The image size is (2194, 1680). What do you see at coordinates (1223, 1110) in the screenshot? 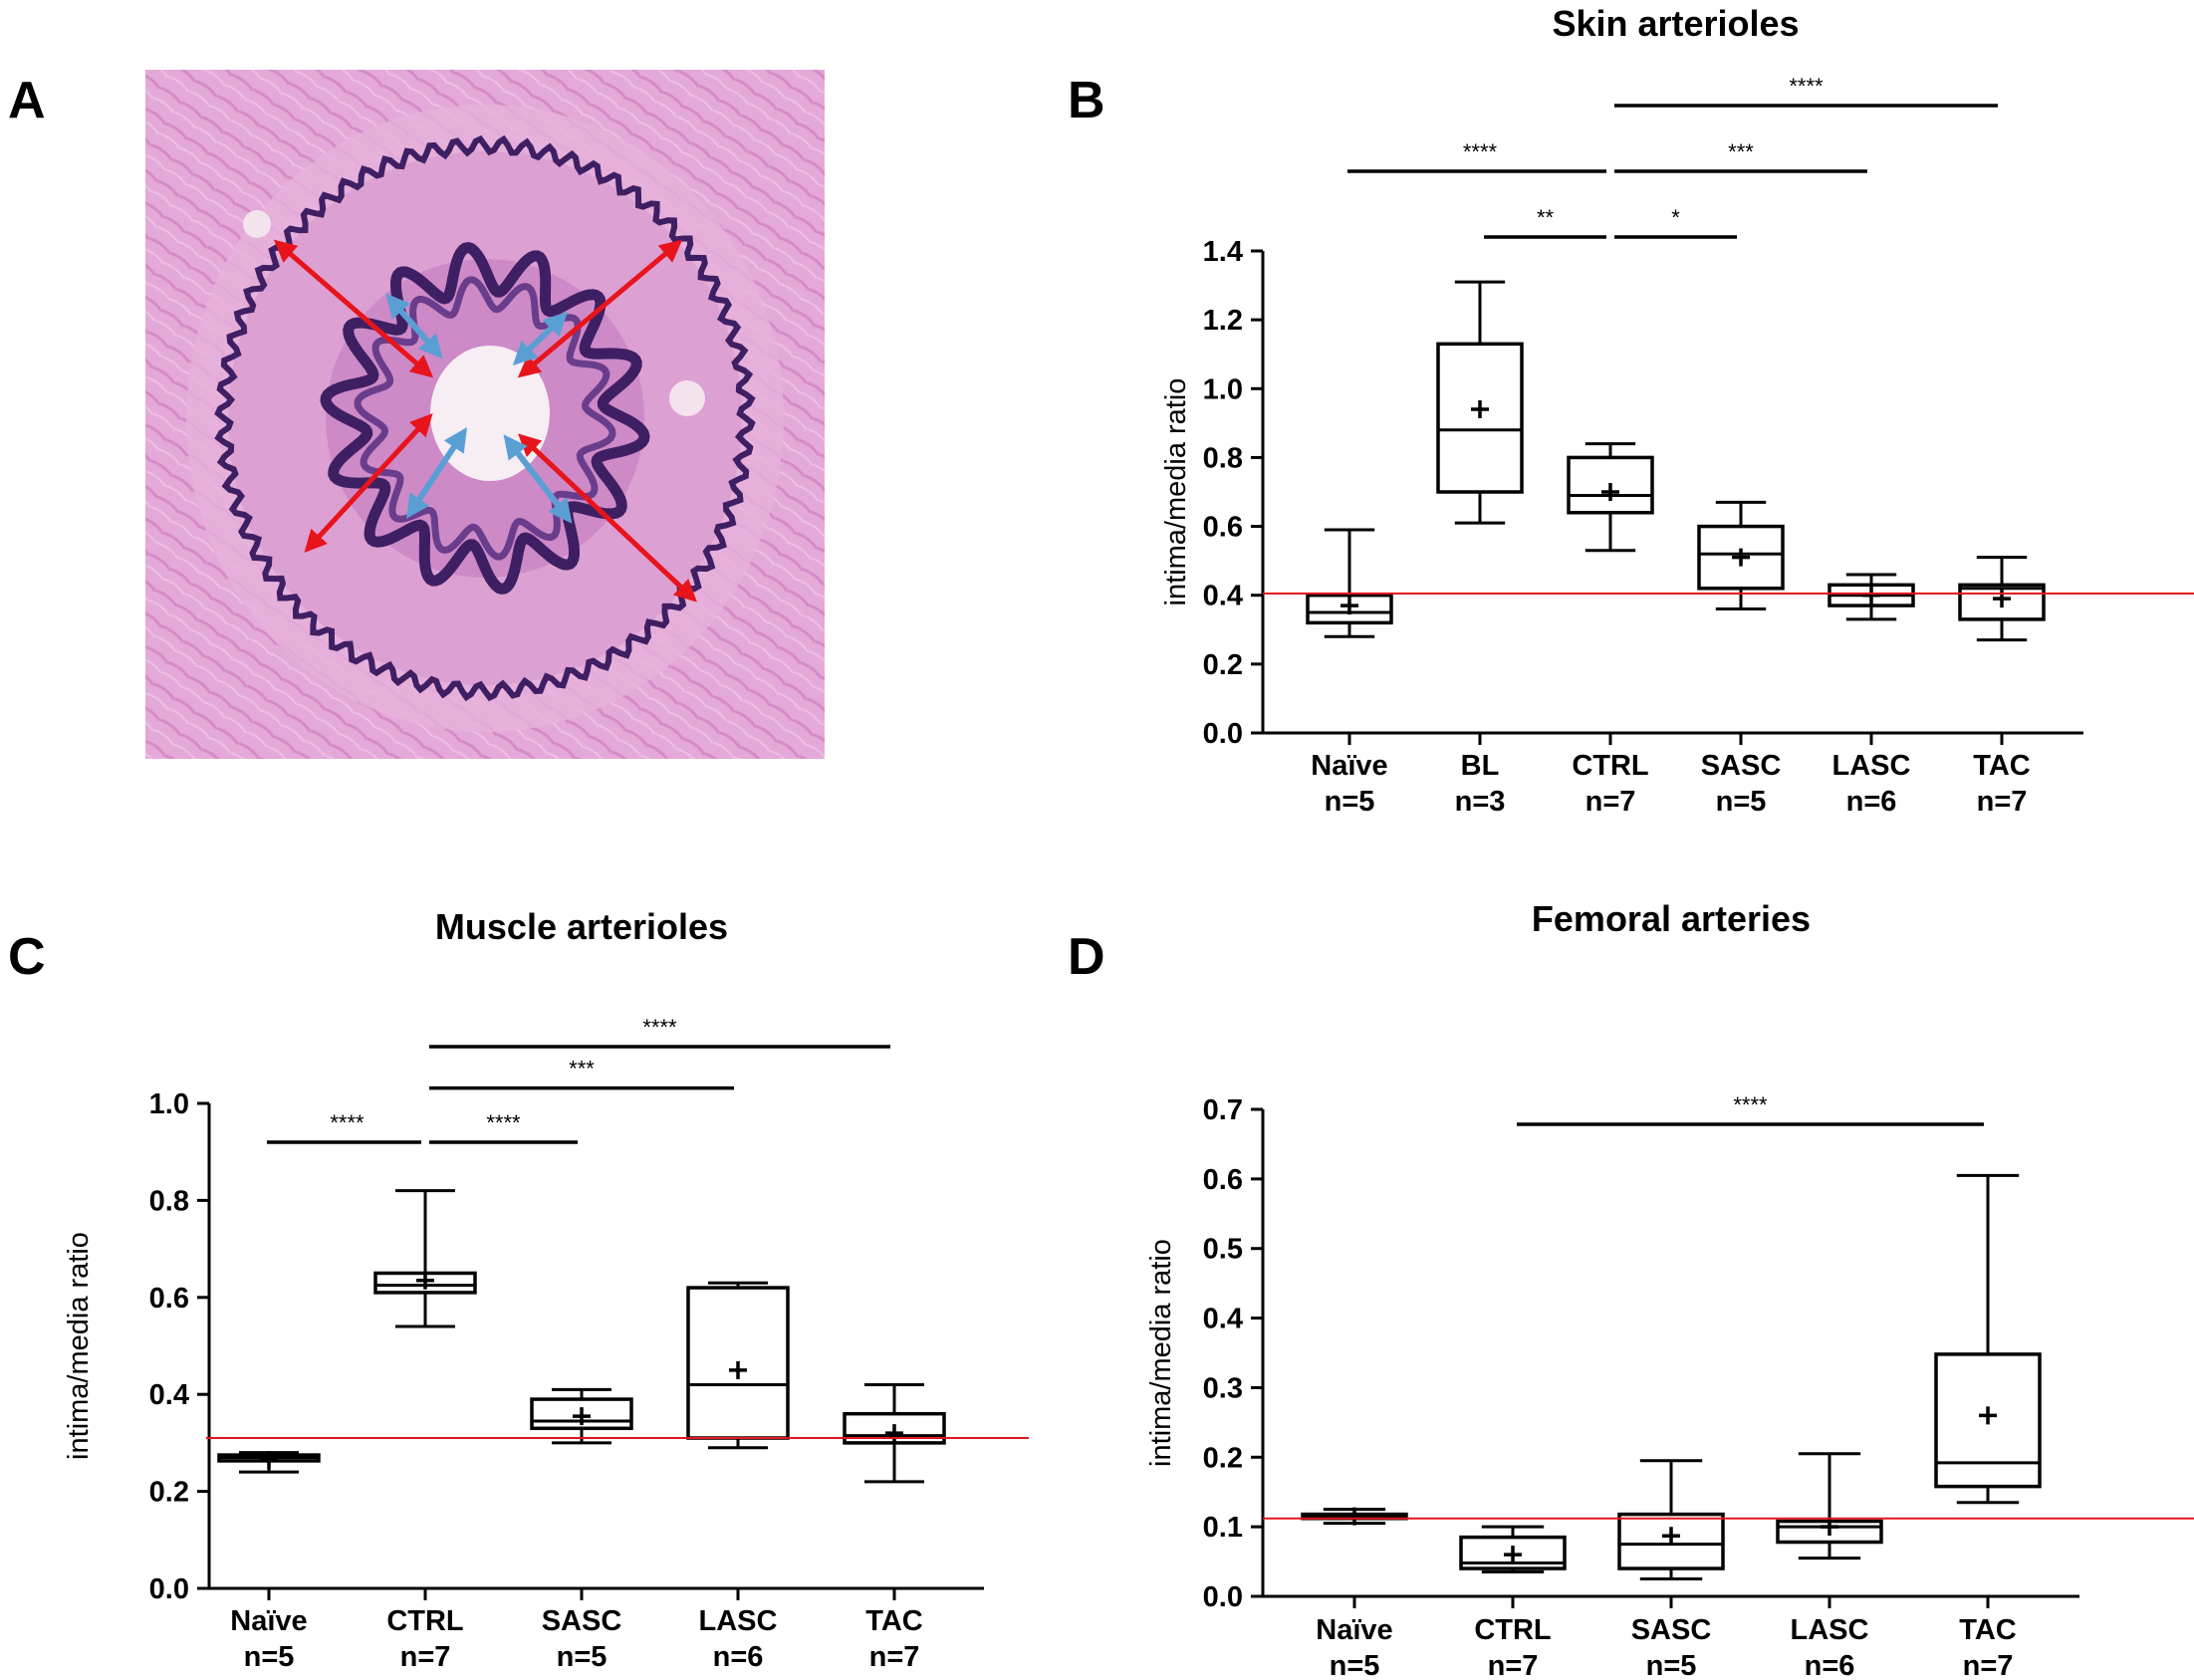
I see `y-tick-label: 0.7` at bounding box center [1223, 1110].